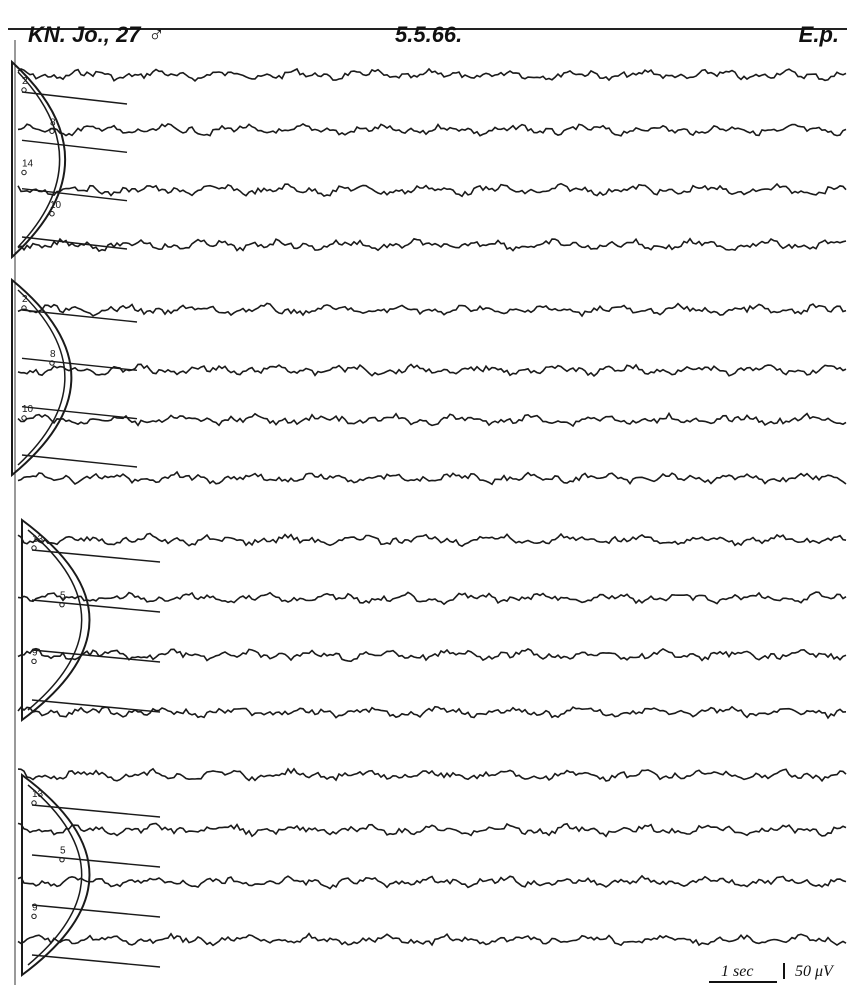 Image resolution: width=851 pixels, height=989 pixels. Describe the element at coordinates (743, 982) in the screenshot. I see `time-scale-bar` at that location.